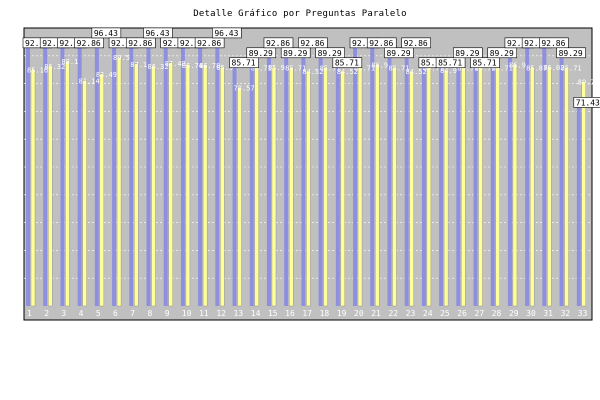  I want to click on data-label-series-b: 85.16, so click(37, 70).